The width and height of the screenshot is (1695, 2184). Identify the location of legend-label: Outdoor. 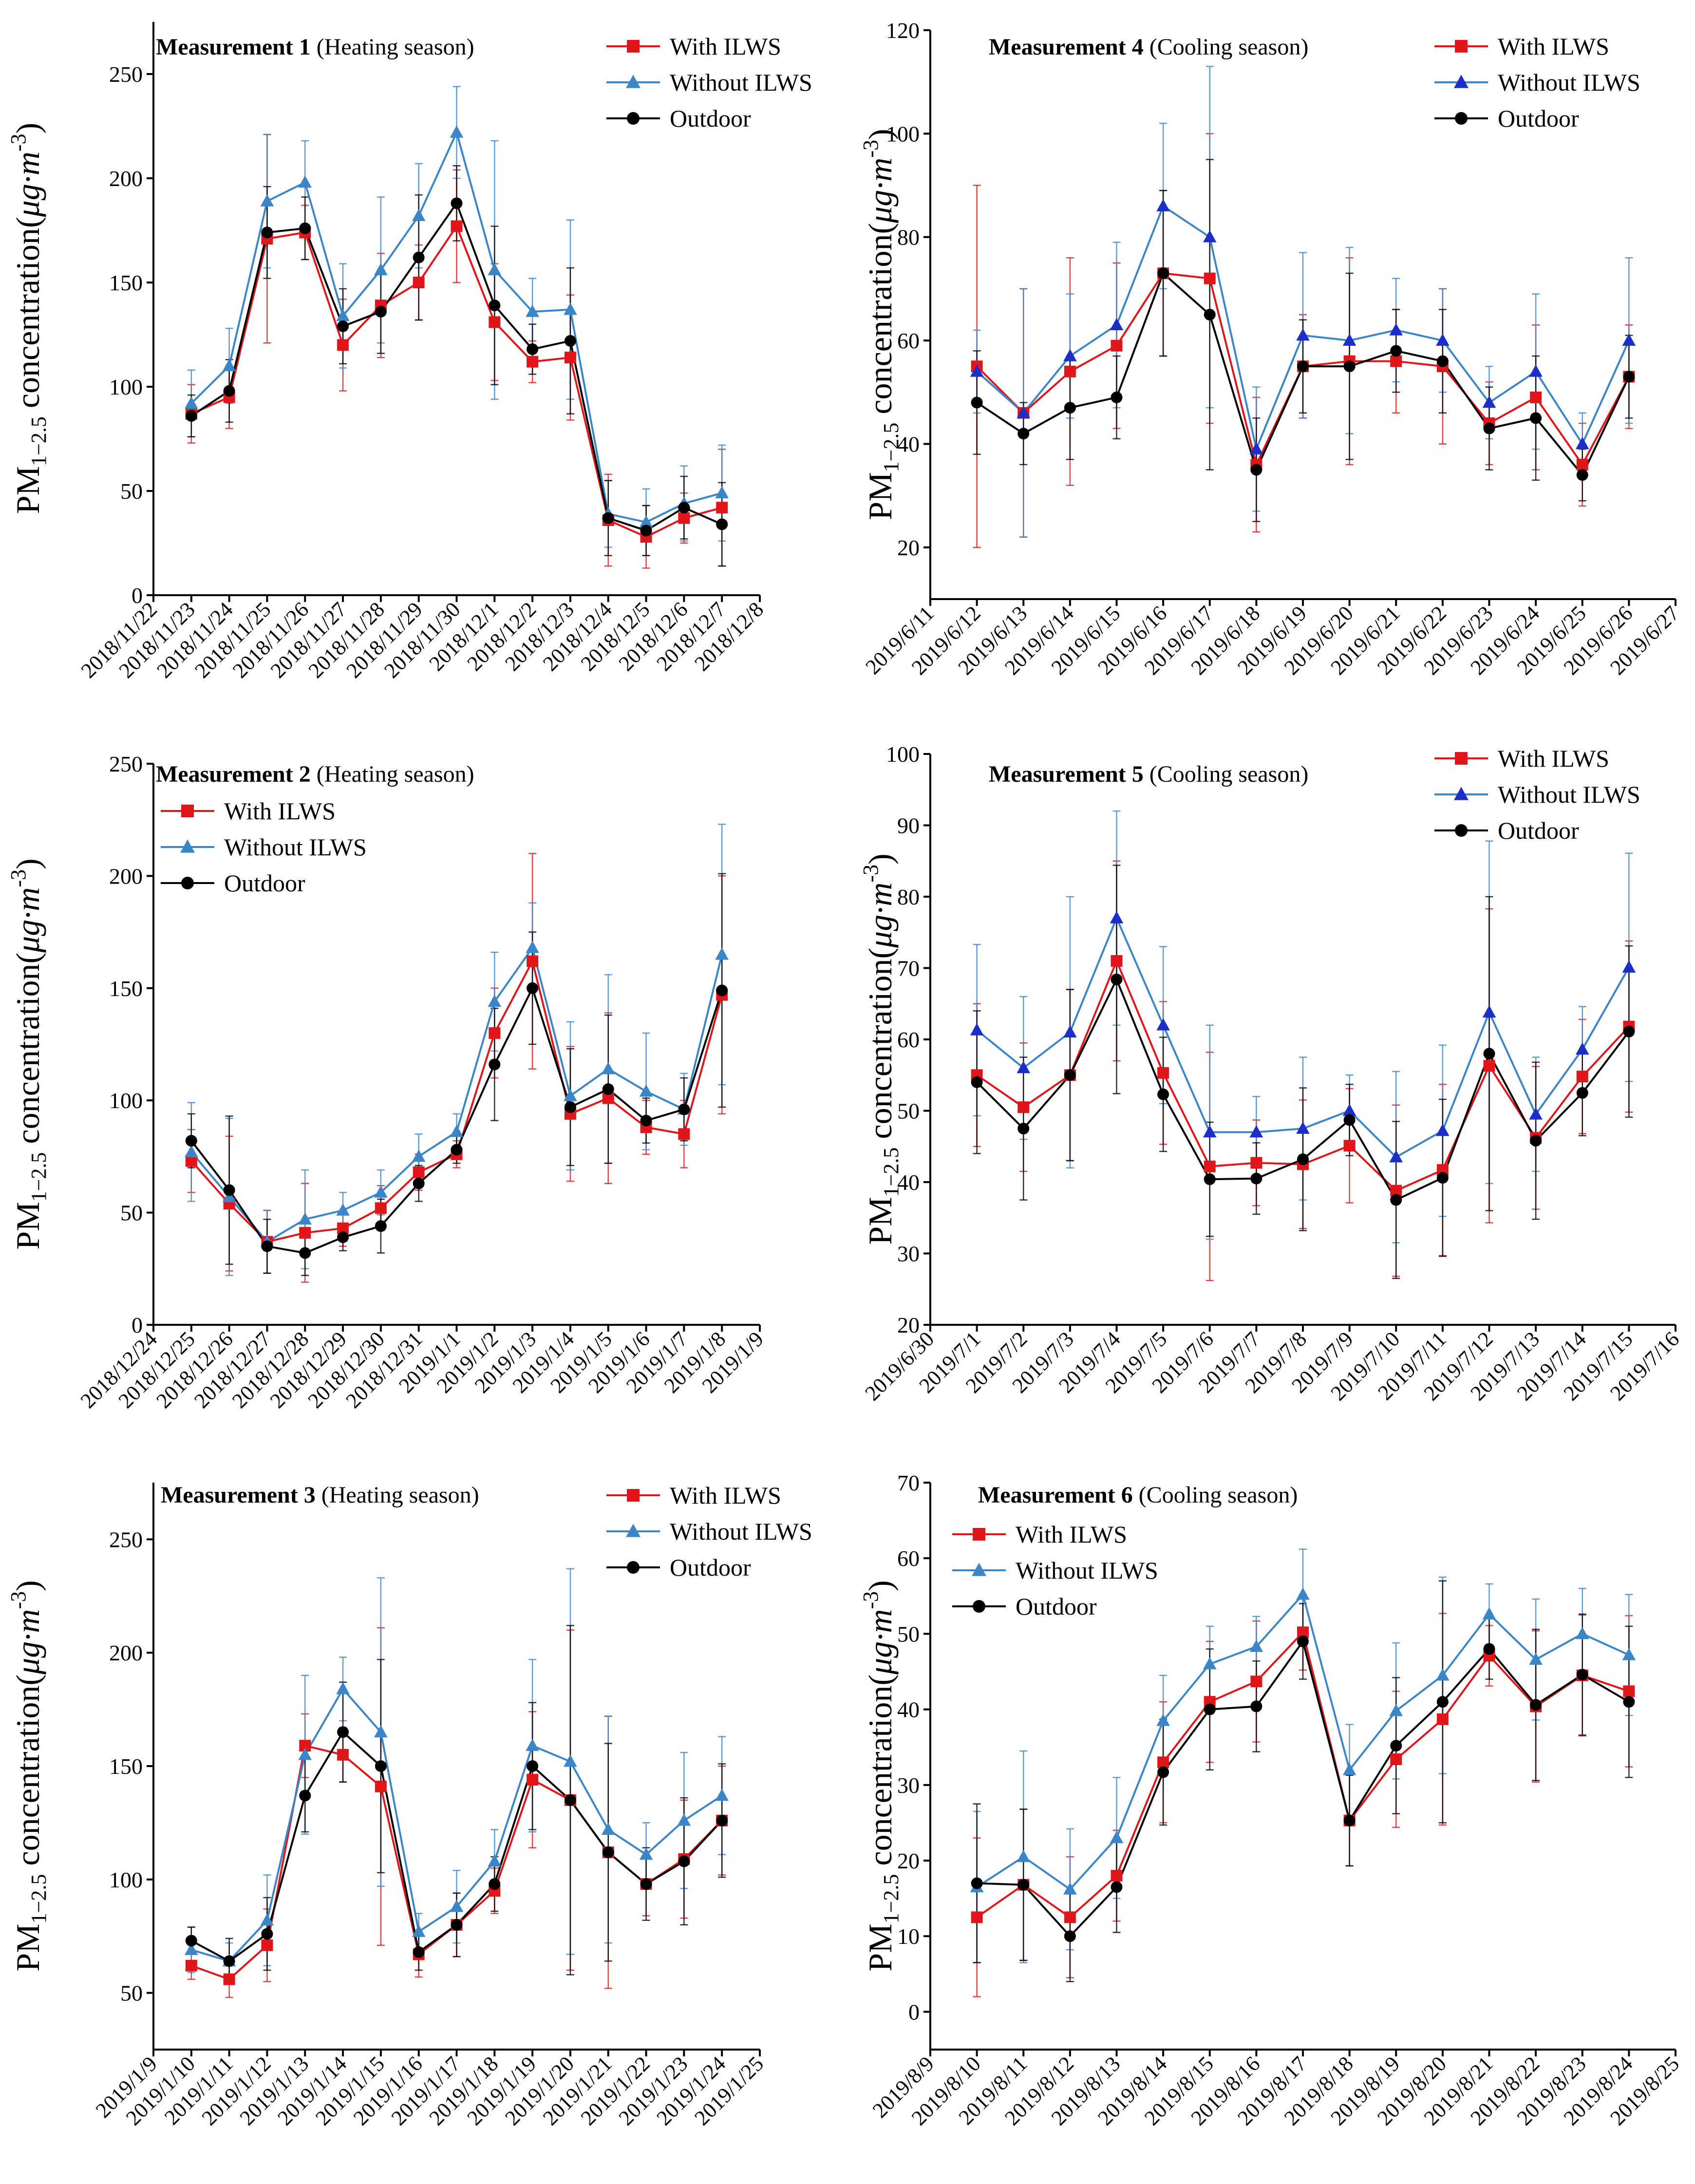
(711, 1567).